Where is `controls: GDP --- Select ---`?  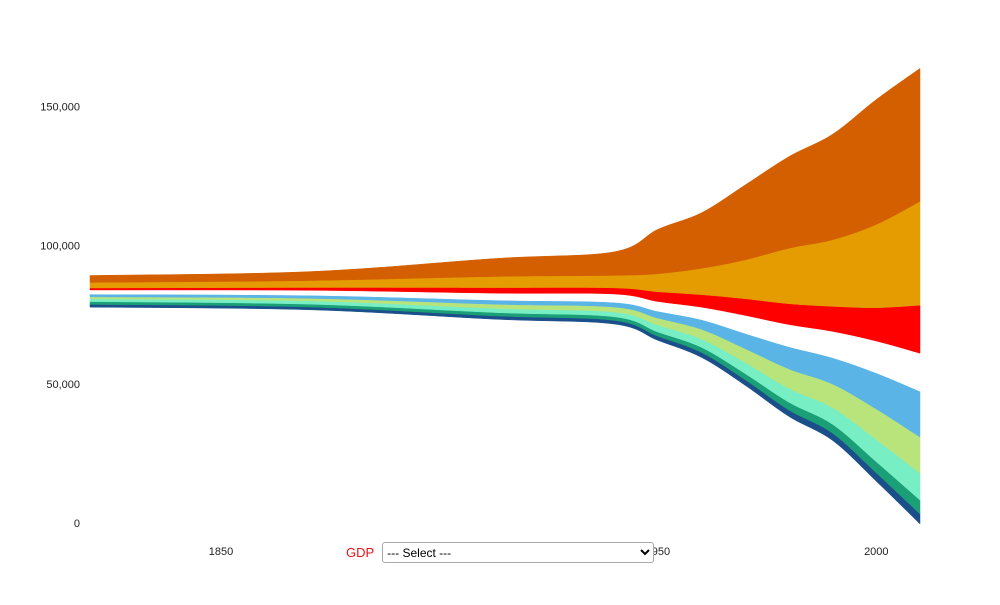 controls: GDP --- Select --- is located at coordinates (500, 552).